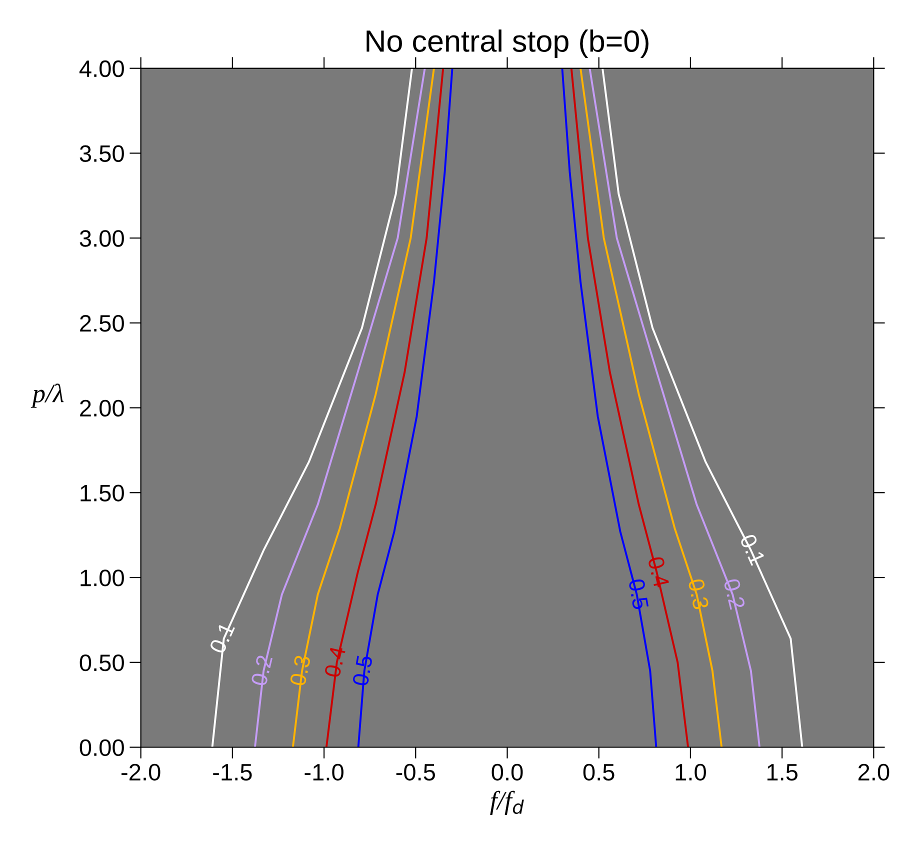  Describe the element at coordinates (691, 772) in the screenshot. I see `x-tick-label: 1.0` at that location.